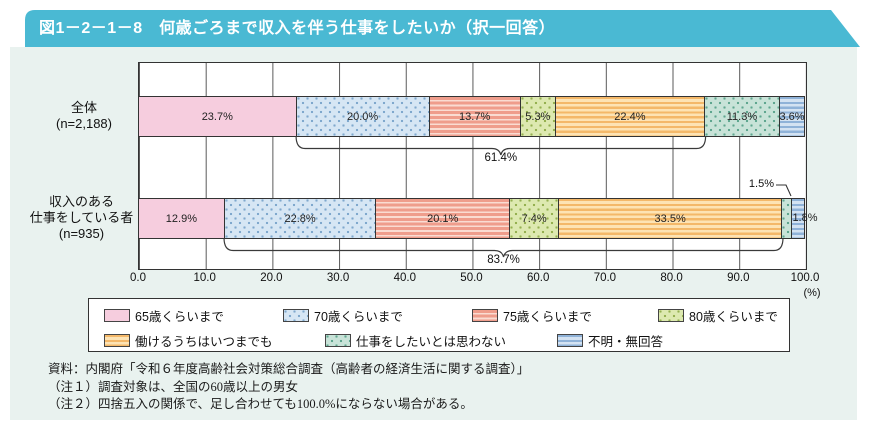  Describe the element at coordinates (81, 201) in the screenshot. I see `category-label-line: 収入のある` at that location.